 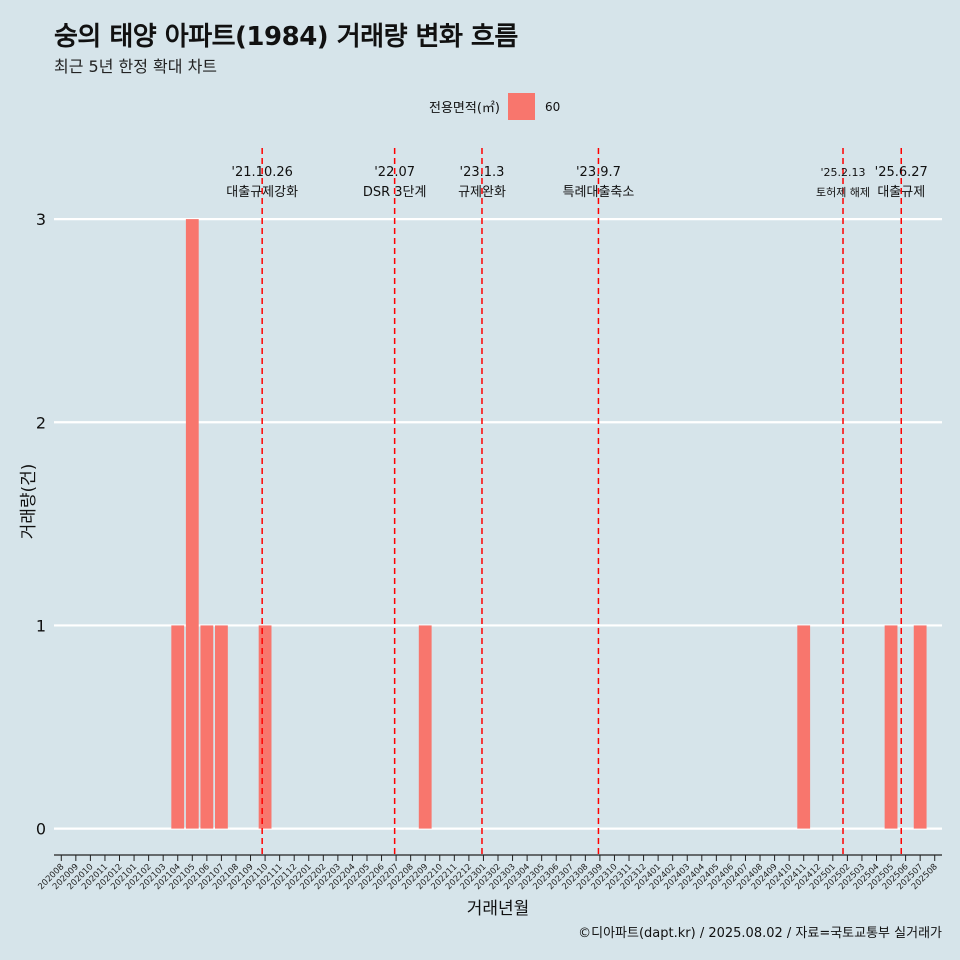 I want to click on y-axis-title: 거래량(건), so click(x=29, y=502).